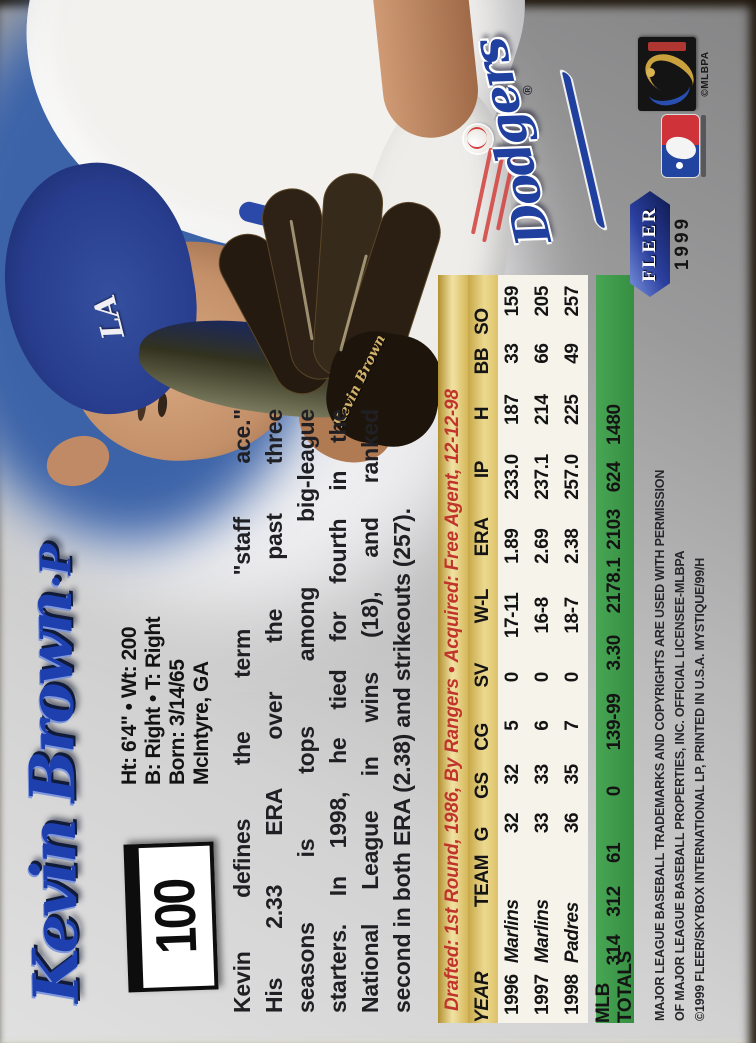 This screenshot has height=1043, width=756. What do you see at coordinates (614, 987) in the screenshot?
I see `totals-cell: MLB TOTALS` at bounding box center [614, 987].